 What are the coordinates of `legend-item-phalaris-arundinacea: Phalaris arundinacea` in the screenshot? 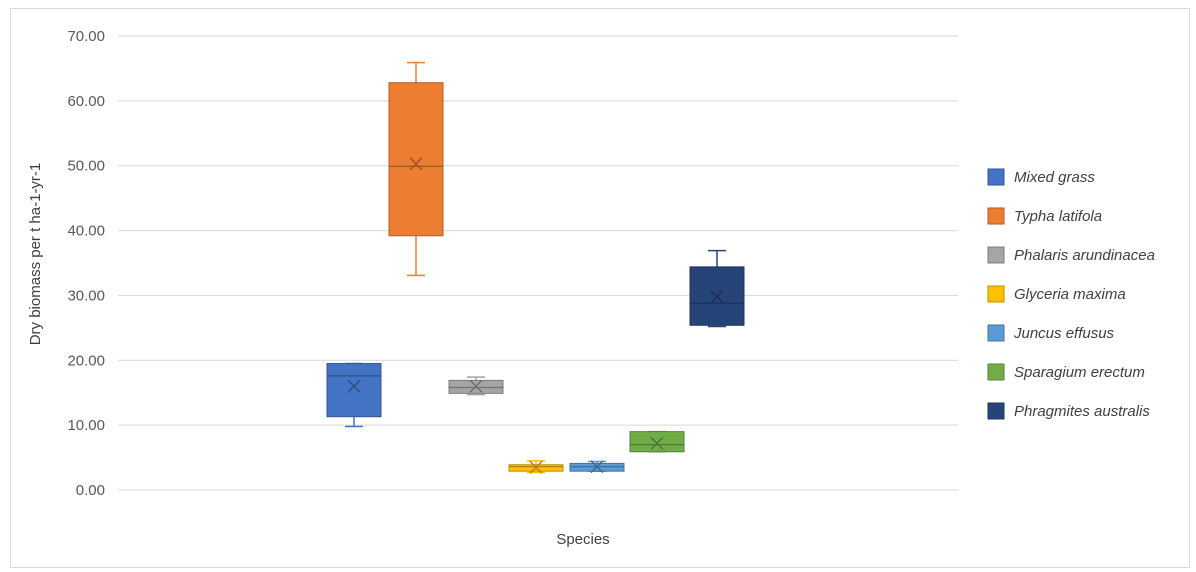 It's located at (1071, 255).